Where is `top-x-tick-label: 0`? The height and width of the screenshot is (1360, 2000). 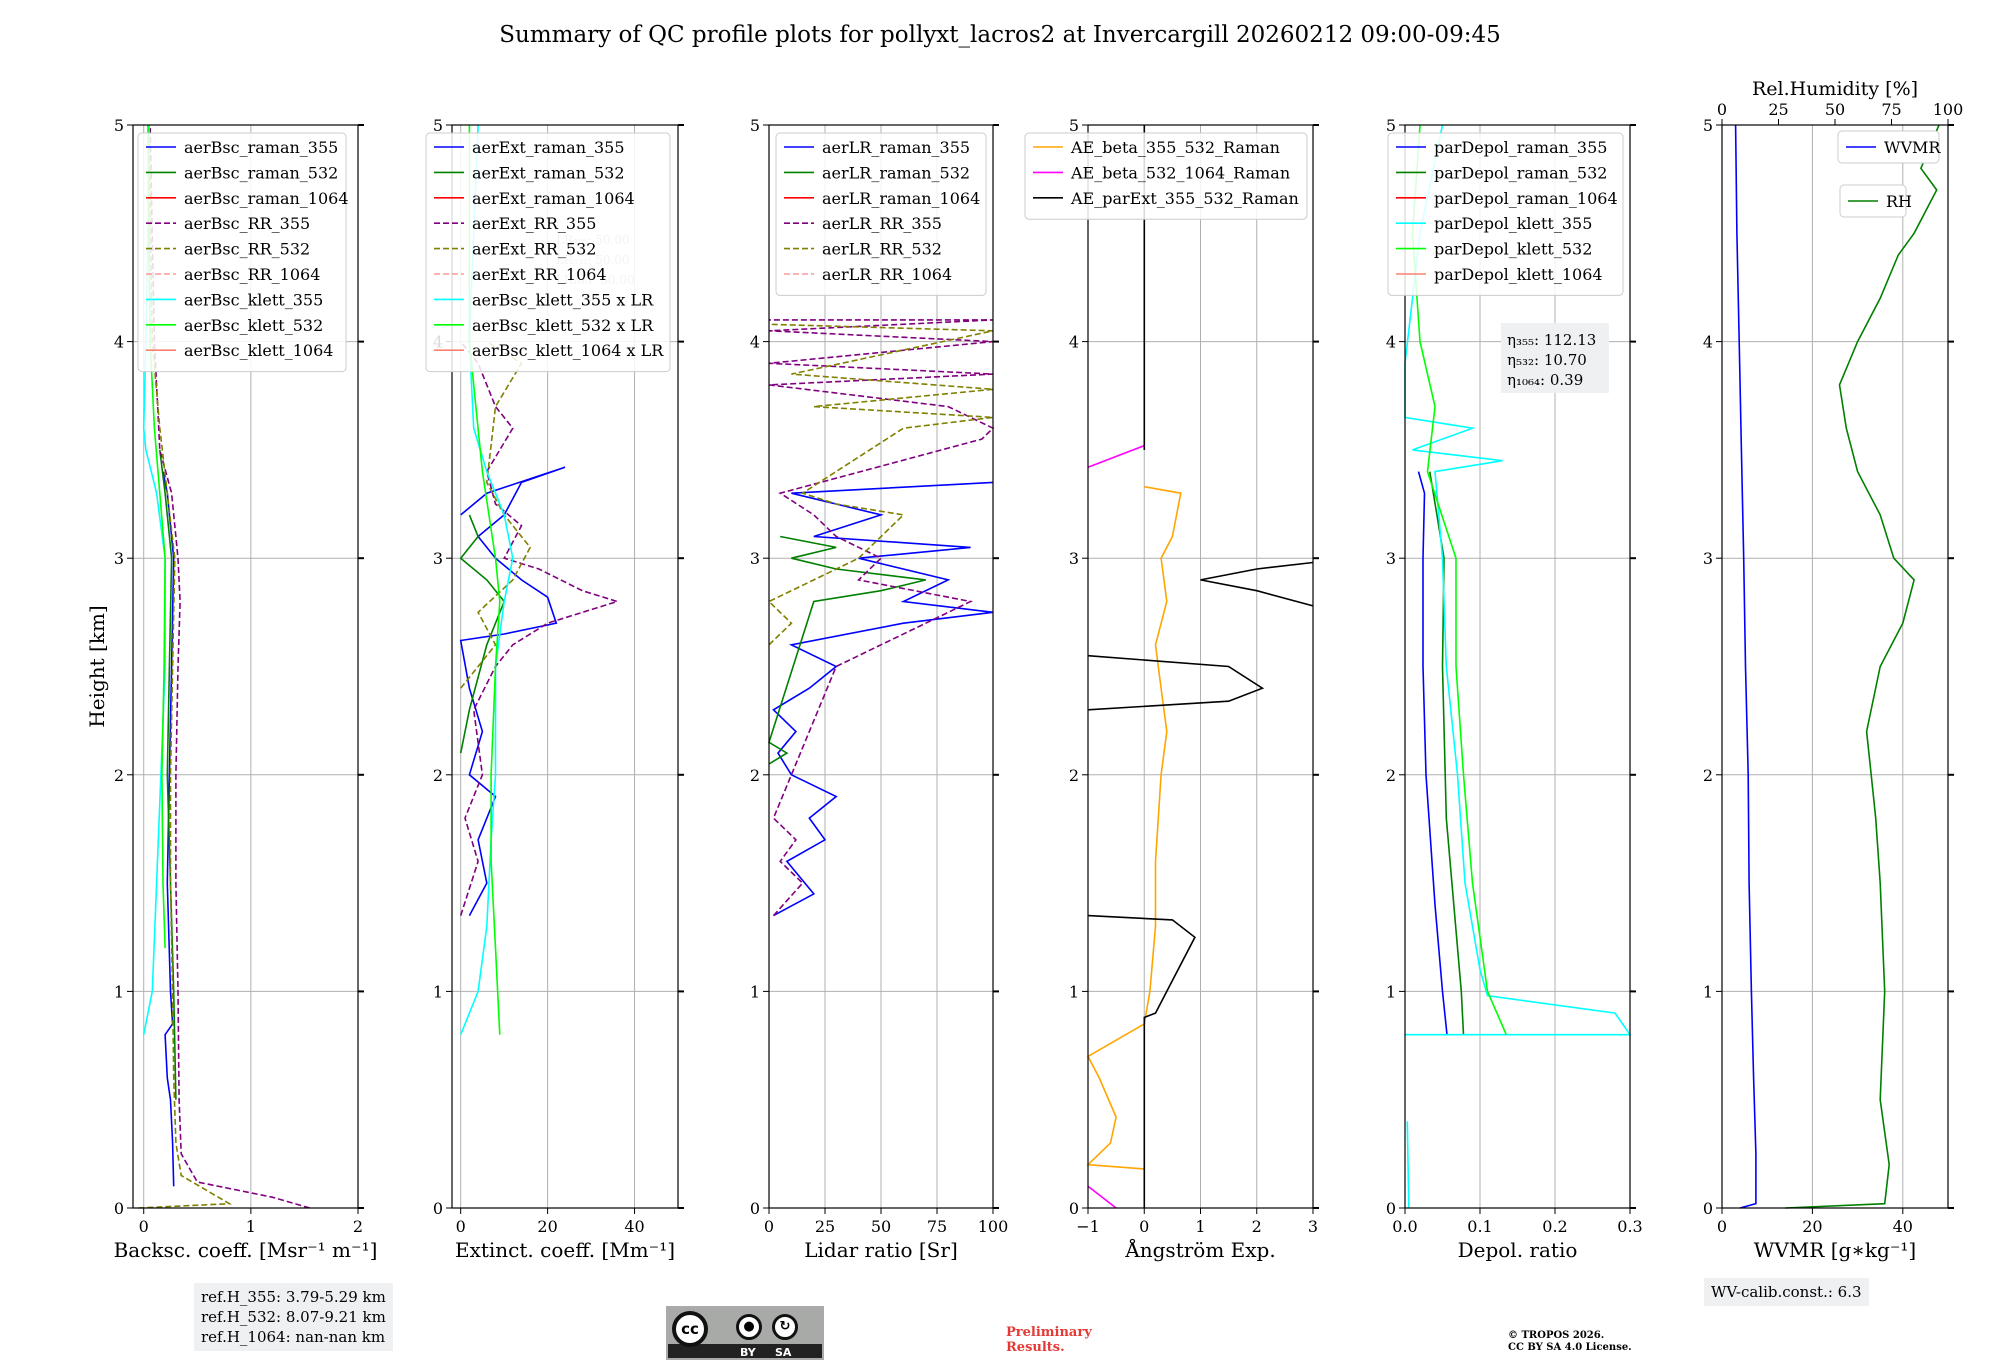
top-x-tick-label: 0 is located at coordinates (1722, 109).